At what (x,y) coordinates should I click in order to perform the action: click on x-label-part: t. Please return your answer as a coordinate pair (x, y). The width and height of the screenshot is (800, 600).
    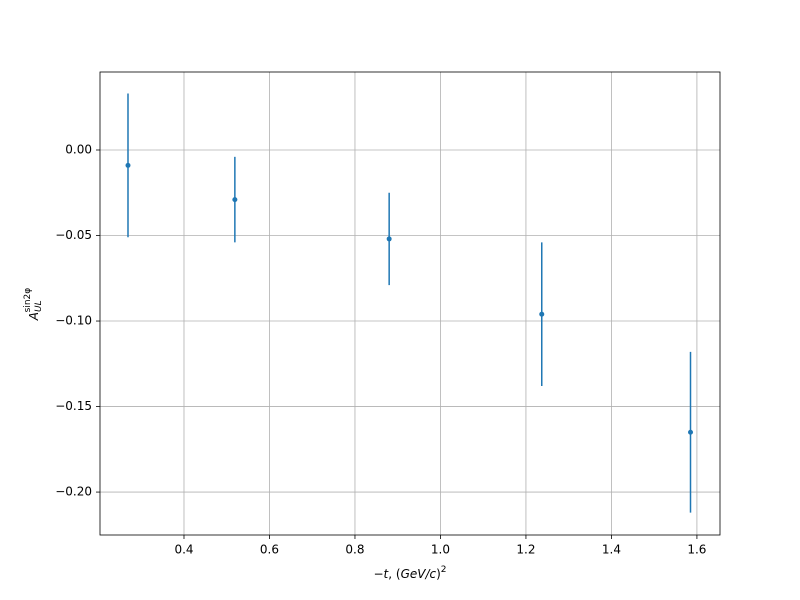
    Looking at the image, I should click on (387, 574).